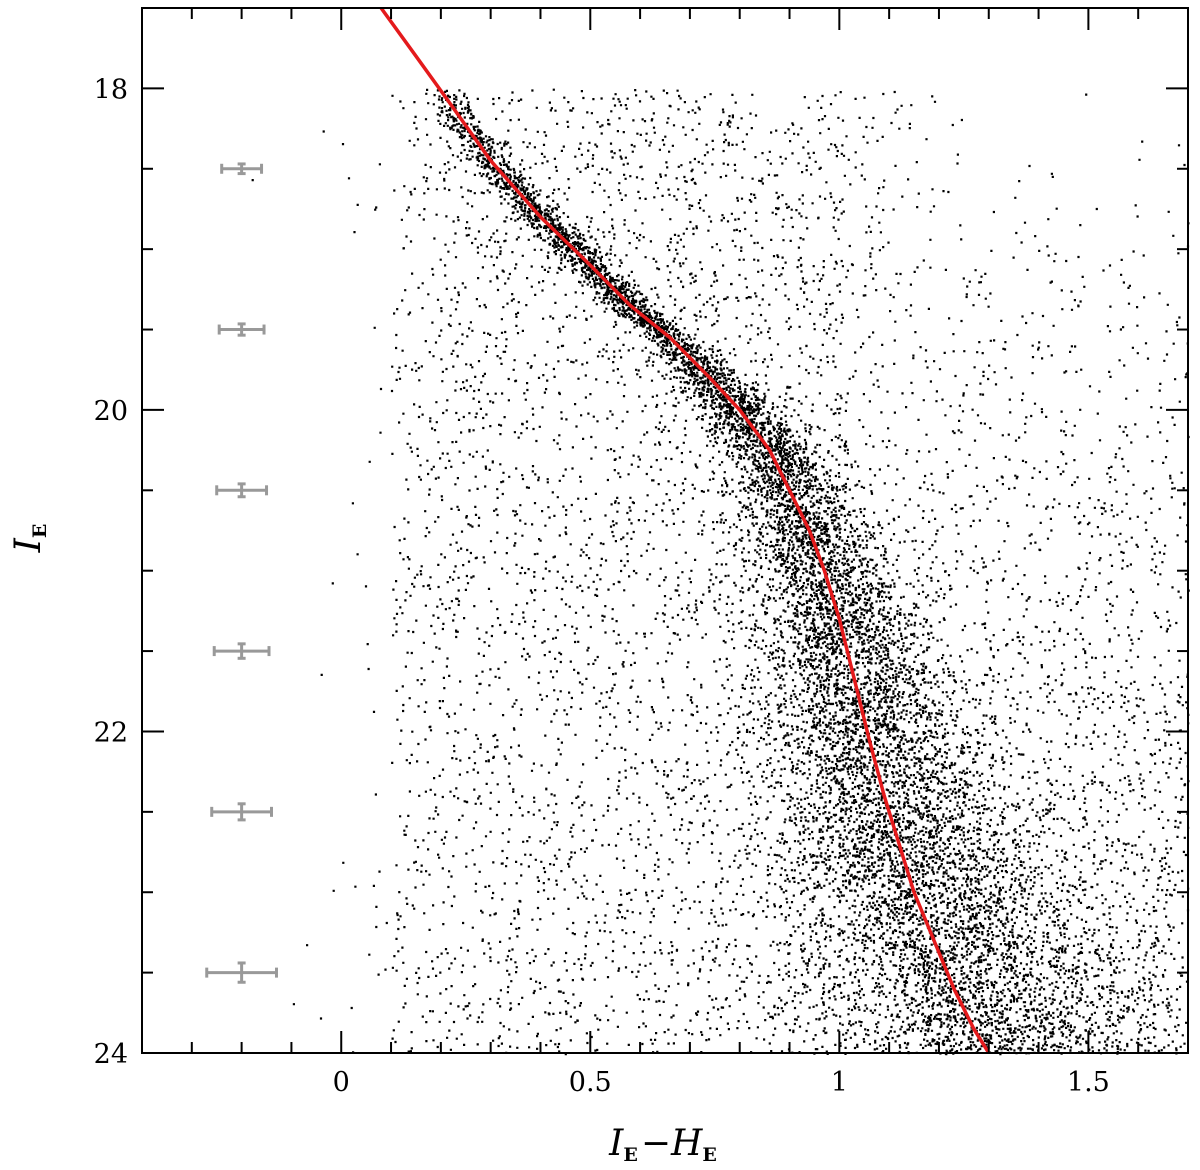  What do you see at coordinates (839, 1082) in the screenshot?
I see `x-tick-label: 1` at bounding box center [839, 1082].